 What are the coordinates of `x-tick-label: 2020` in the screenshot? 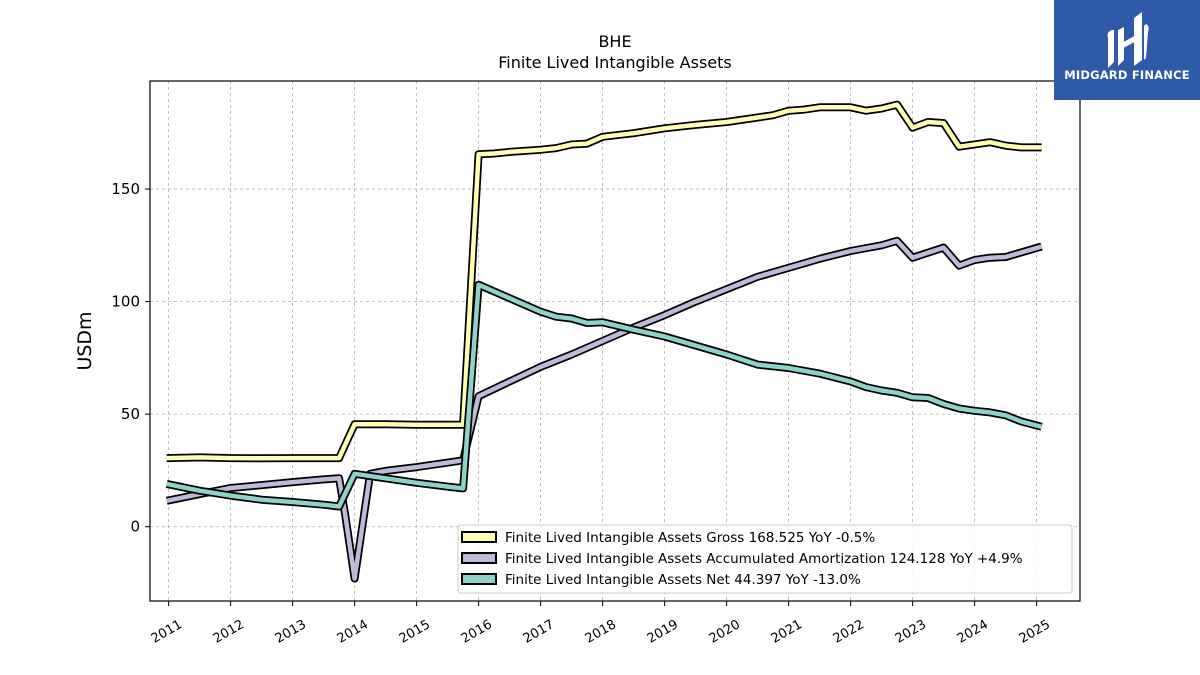 It's located at (725, 632).